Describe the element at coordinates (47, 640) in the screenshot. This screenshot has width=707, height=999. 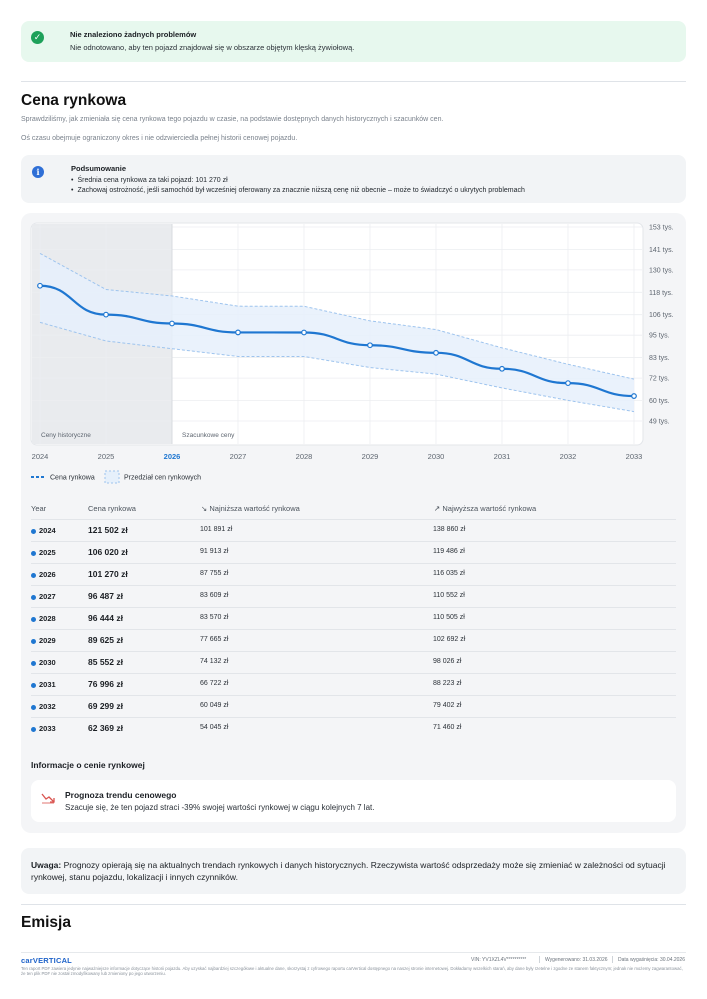
I see `row-year: 2029` at that location.